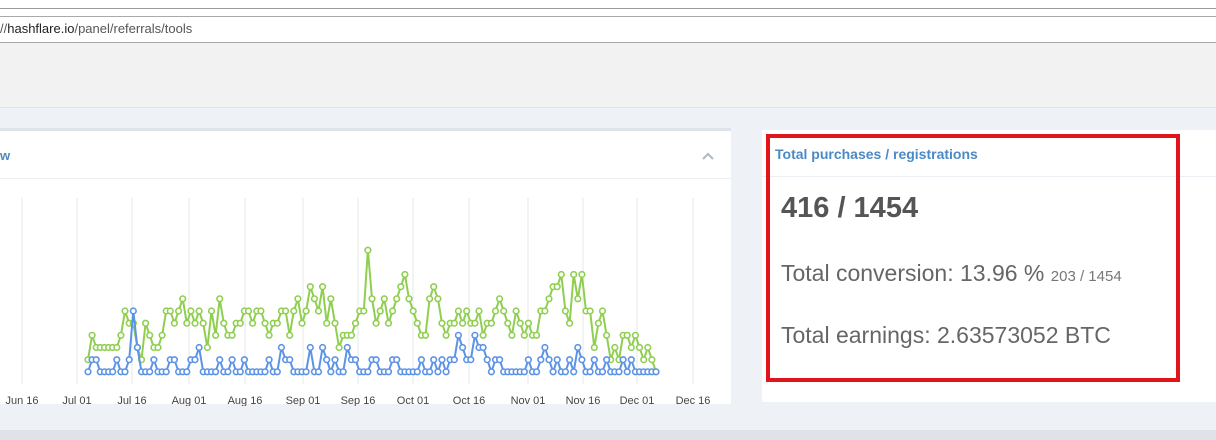 The height and width of the screenshot is (440, 1216). Describe the element at coordinates (708, 156) in the screenshot. I see `chevron-up-icon` at that location.